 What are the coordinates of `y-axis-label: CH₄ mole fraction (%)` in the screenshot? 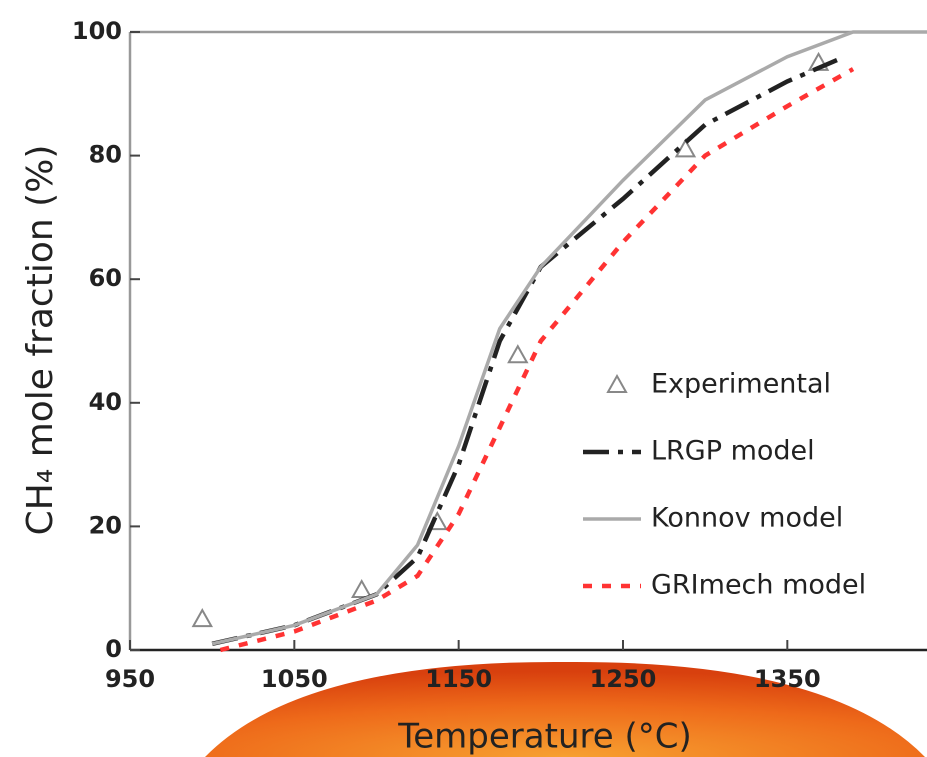 It's located at (40, 340).